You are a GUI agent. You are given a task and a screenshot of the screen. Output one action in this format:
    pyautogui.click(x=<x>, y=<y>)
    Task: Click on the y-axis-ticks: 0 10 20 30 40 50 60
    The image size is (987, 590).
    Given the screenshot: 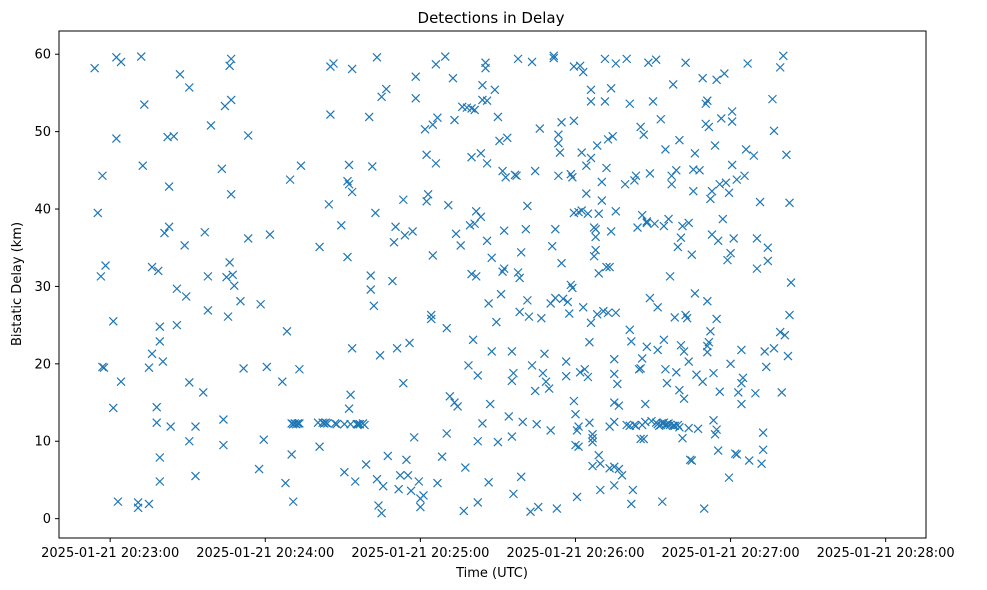 What is the action you would take?
    pyautogui.click(x=46, y=287)
    